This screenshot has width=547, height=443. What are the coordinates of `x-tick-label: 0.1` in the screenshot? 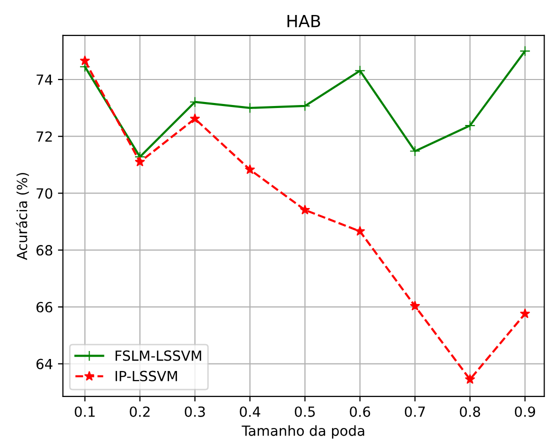 It's located at (84, 411).